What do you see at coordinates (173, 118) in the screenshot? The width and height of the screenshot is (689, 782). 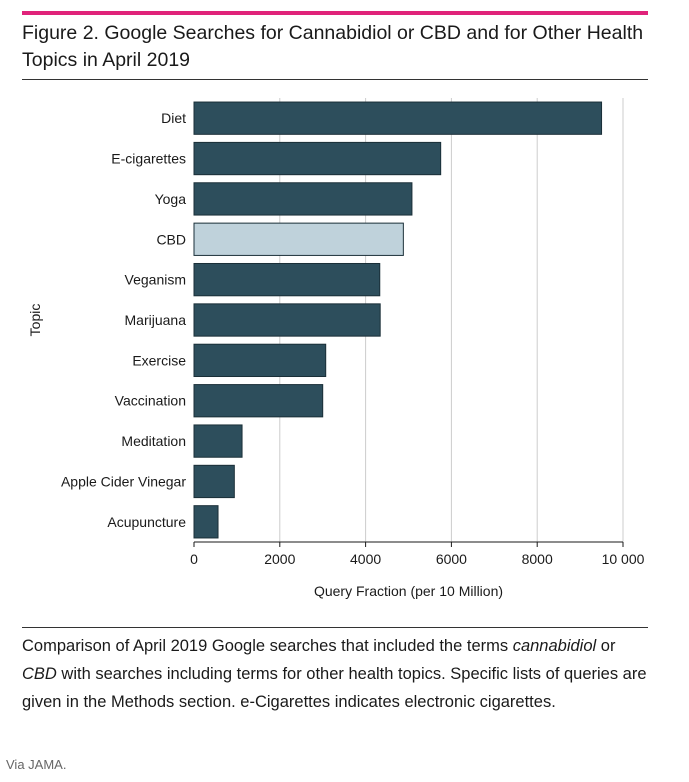 I see `y-tick-label: Diet` at bounding box center [173, 118].